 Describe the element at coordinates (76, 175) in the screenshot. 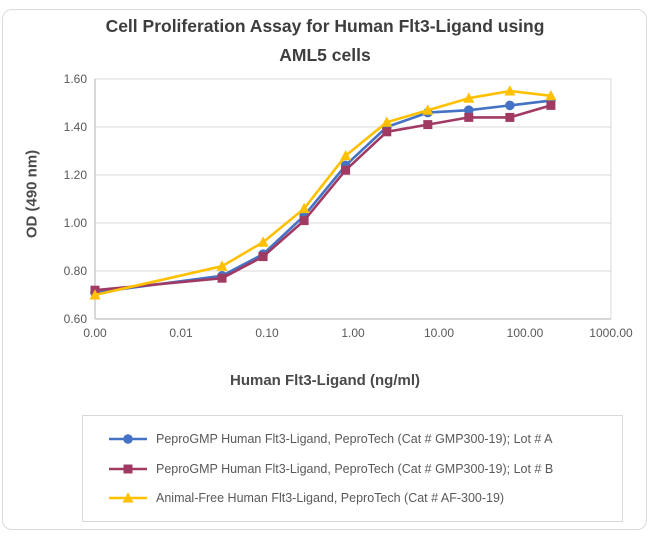

I see `y-tick-label: 1.20` at that location.